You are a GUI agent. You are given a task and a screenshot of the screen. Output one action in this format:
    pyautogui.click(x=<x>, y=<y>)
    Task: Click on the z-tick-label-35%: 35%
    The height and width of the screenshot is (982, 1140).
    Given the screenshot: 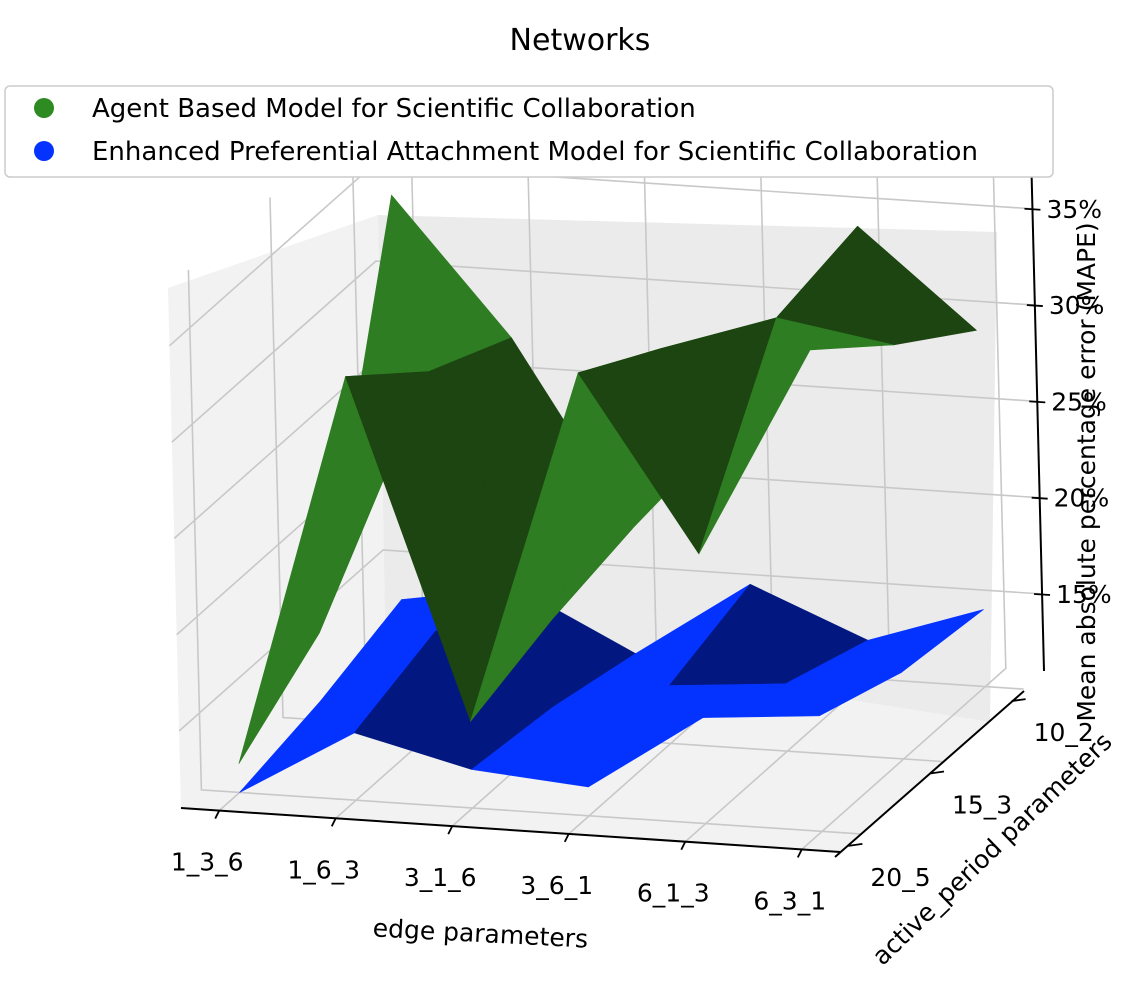 What is the action you would take?
    pyautogui.click(x=1074, y=209)
    